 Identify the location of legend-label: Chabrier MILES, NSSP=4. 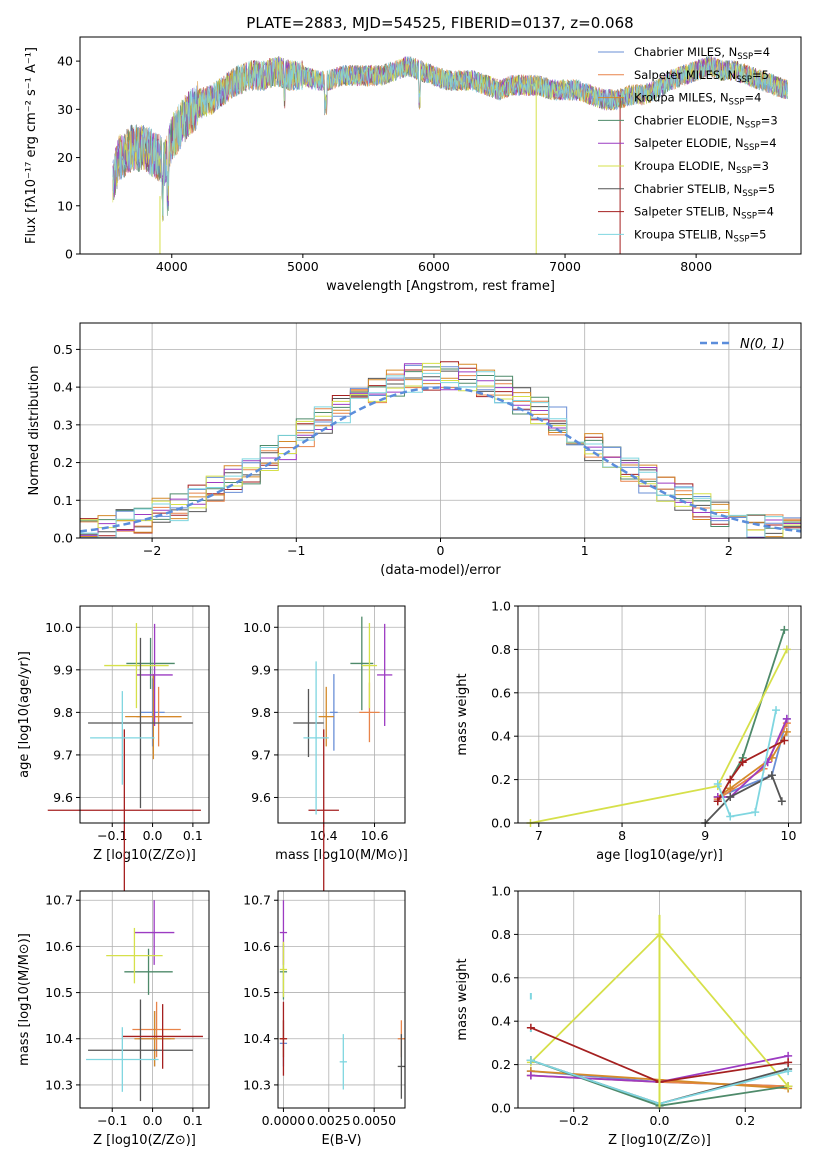
(702, 53).